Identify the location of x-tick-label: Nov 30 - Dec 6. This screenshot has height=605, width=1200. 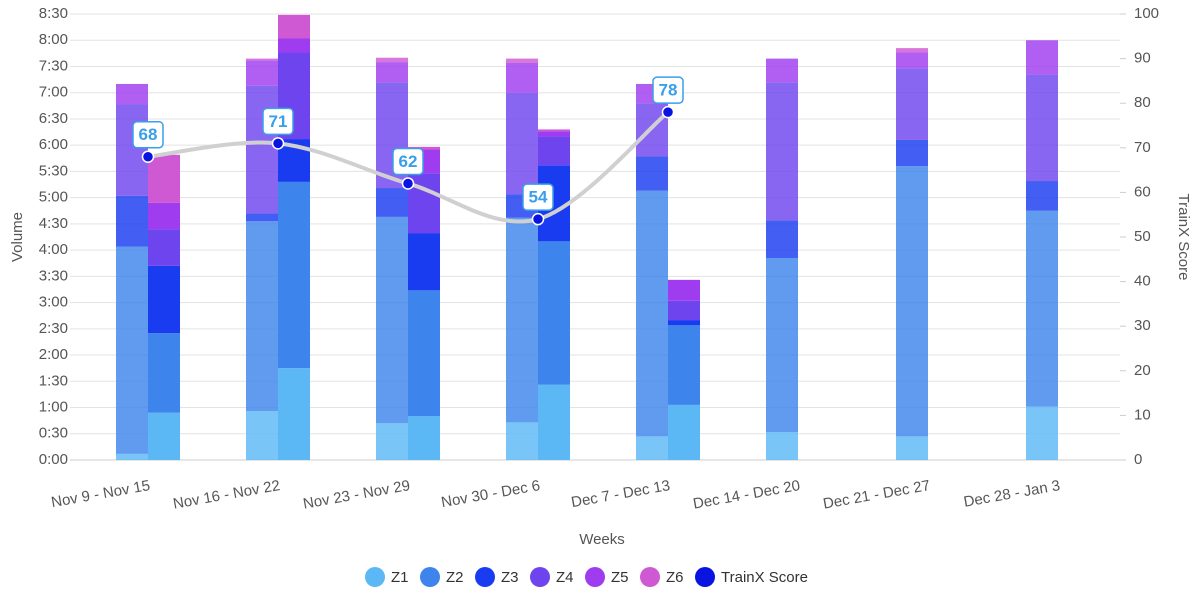
(490, 494).